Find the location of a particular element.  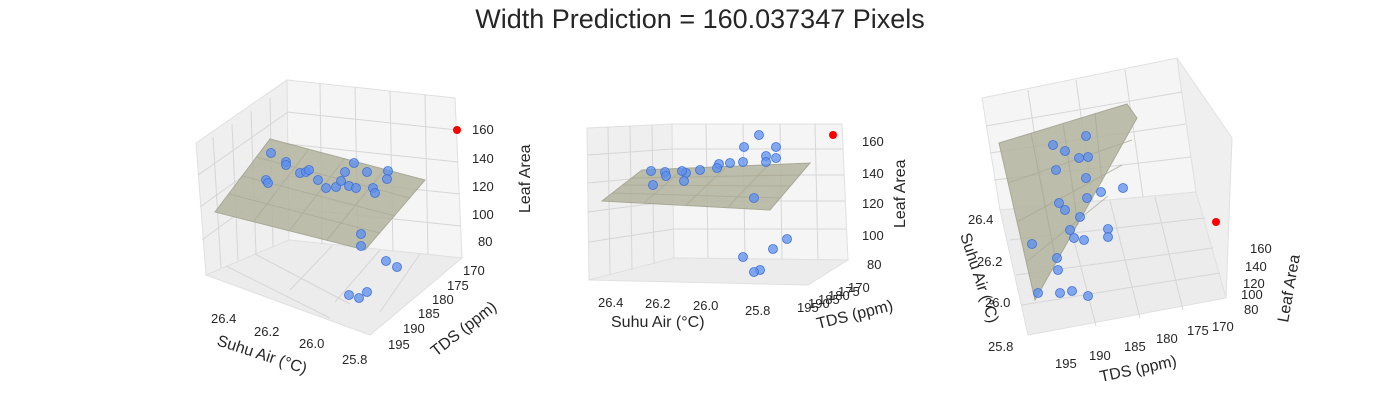

floor-pane is located at coordinates (719, 271).